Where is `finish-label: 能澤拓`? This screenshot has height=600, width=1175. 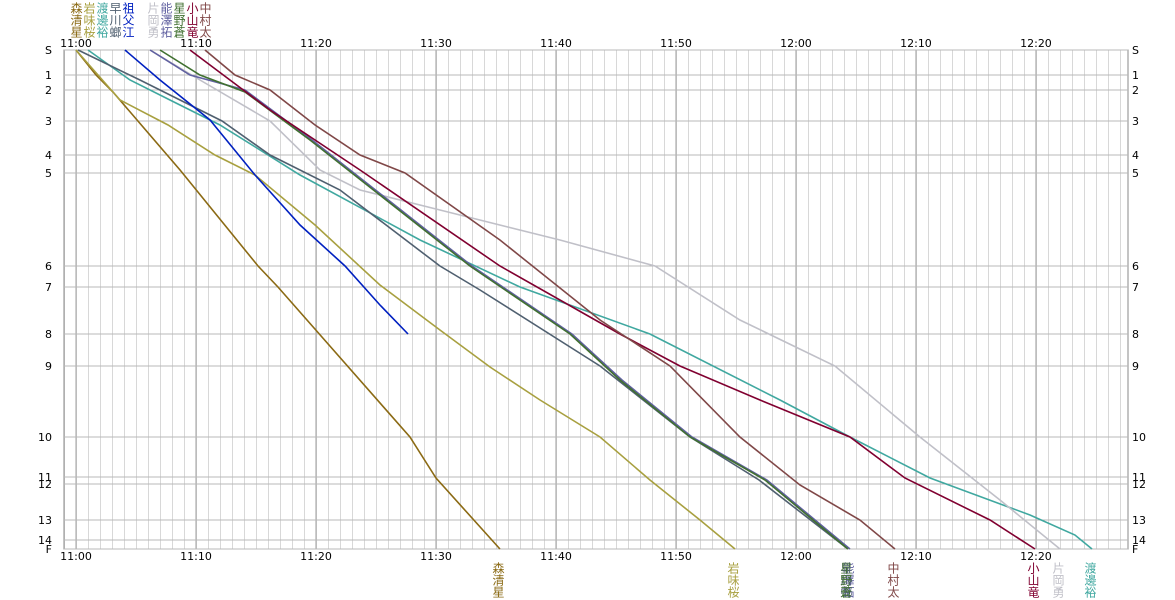
finish-label: 能澤拓 is located at coordinates (848, 580).